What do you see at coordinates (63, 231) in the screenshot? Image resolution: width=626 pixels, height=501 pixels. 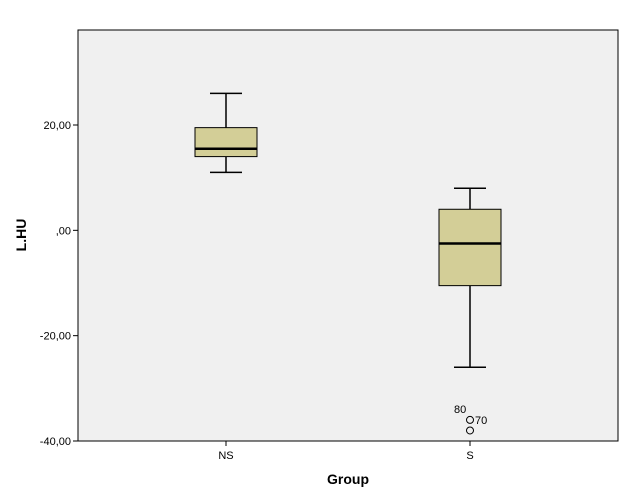 I see `y-tick-label: ,00` at bounding box center [63, 231].